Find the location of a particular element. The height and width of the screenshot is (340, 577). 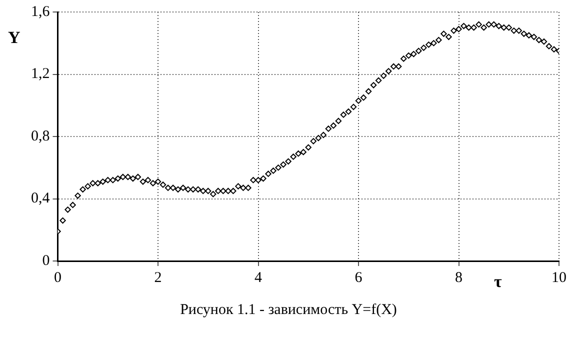

x-axis-title: τ is located at coordinates (498, 282).